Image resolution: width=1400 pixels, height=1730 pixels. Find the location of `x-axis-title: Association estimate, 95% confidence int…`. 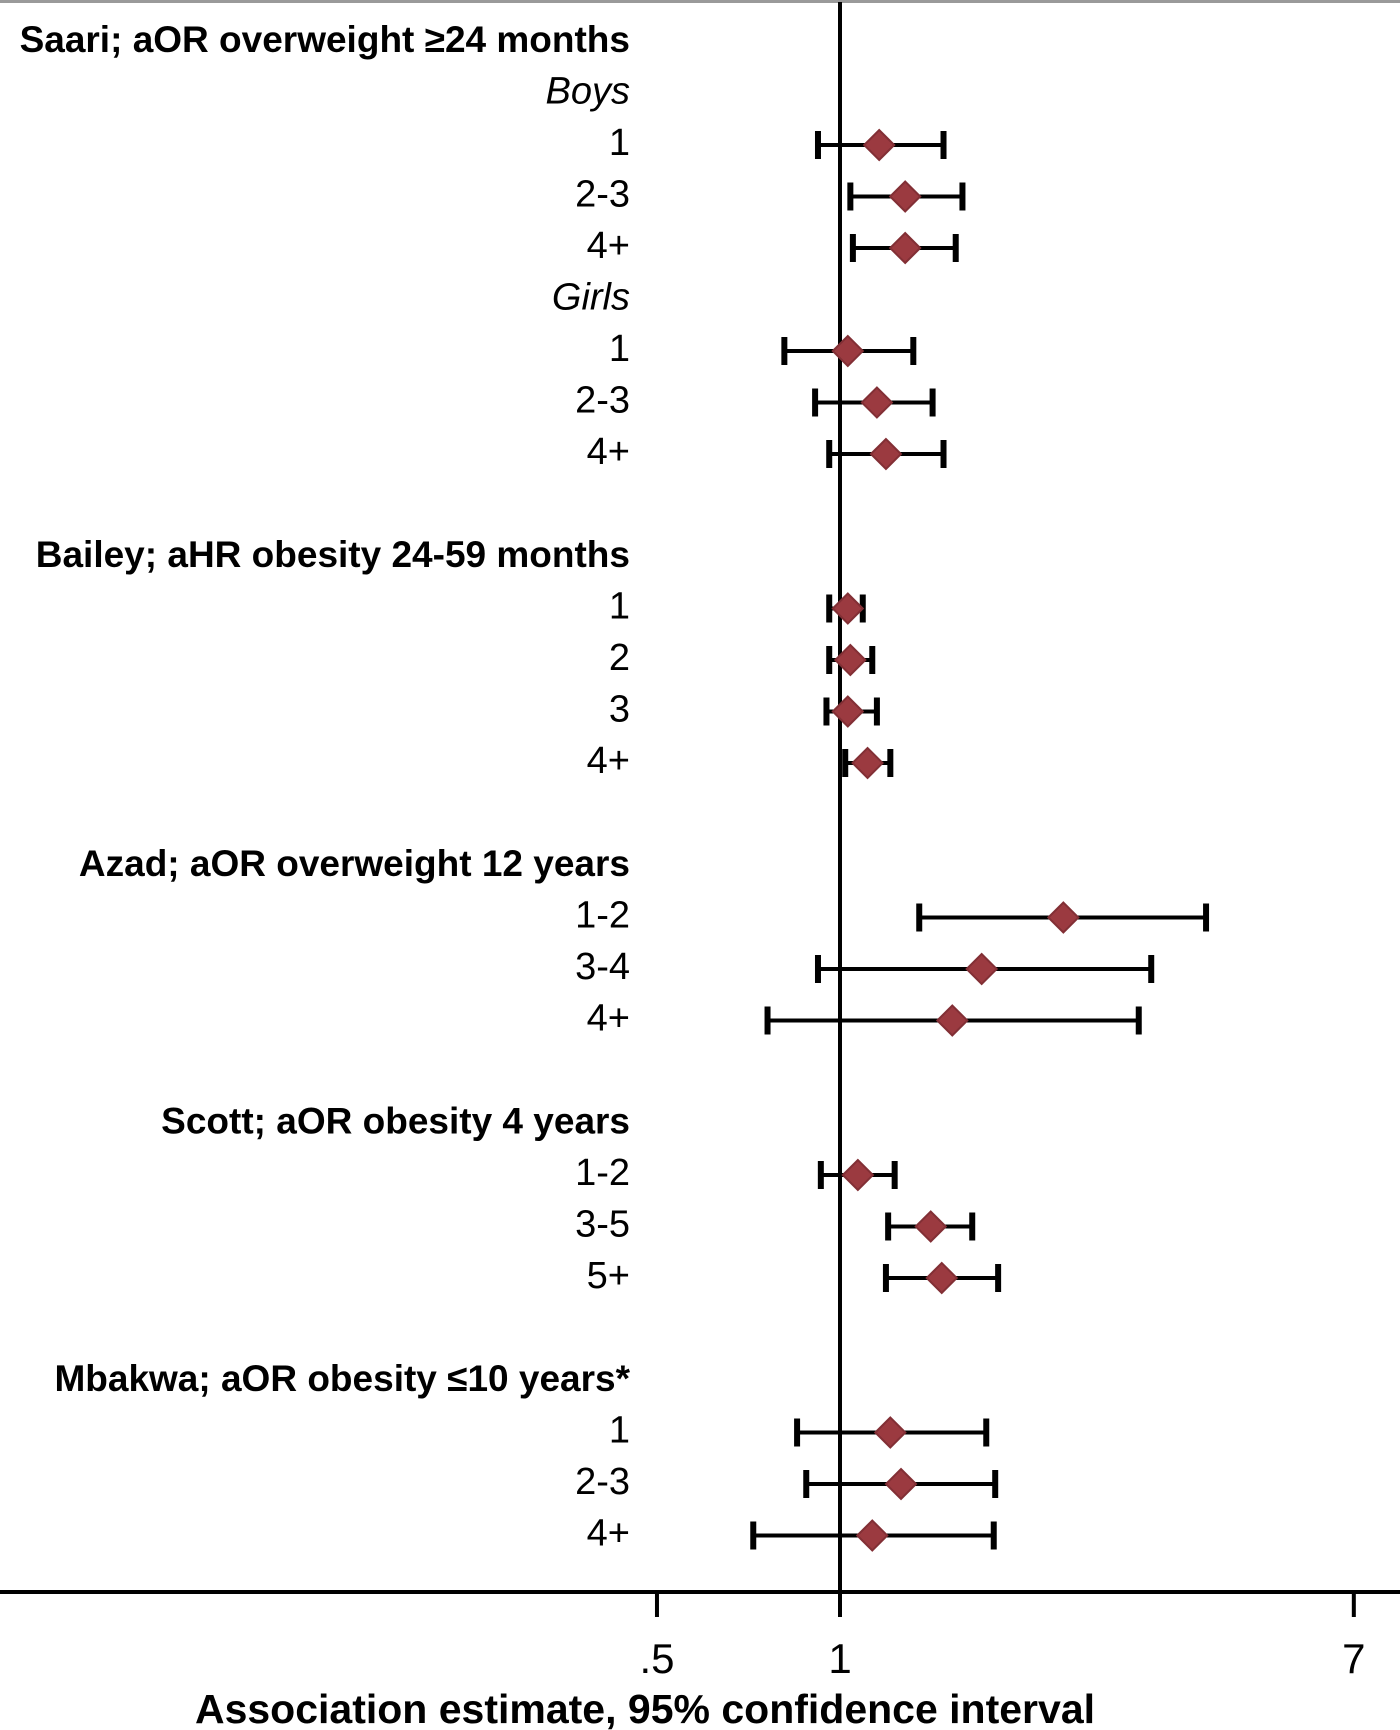

x-axis-title: Association estimate, 95% confidence int… is located at coordinates (645, 1708).